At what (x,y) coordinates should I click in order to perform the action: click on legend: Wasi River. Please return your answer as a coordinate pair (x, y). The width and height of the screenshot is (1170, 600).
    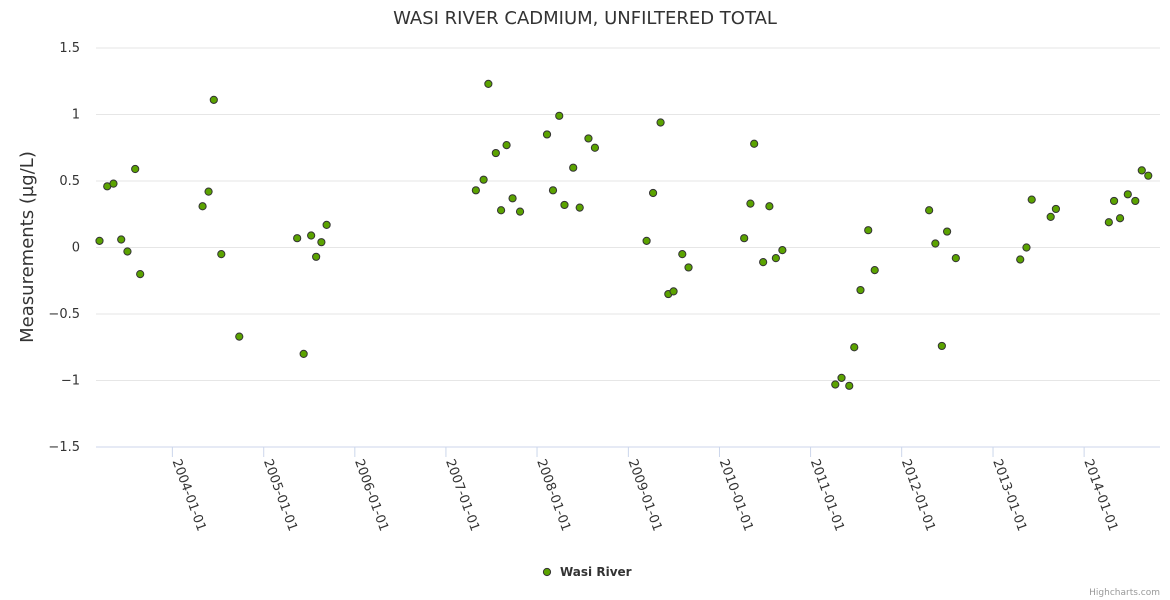
    Looking at the image, I should click on (587, 572).